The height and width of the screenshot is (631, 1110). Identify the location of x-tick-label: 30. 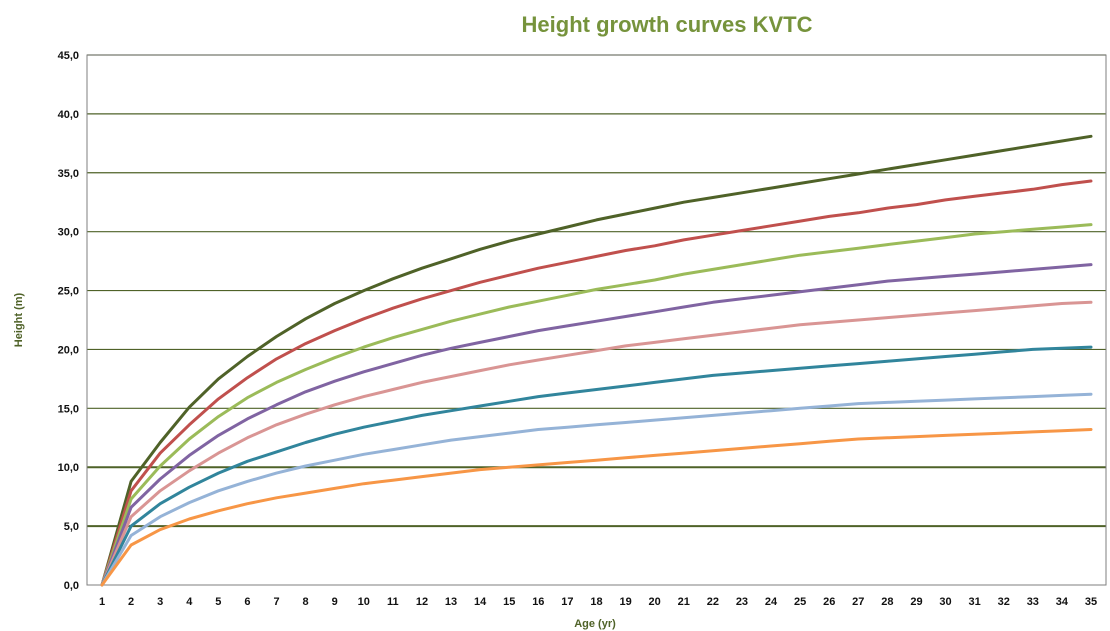
(945, 602).